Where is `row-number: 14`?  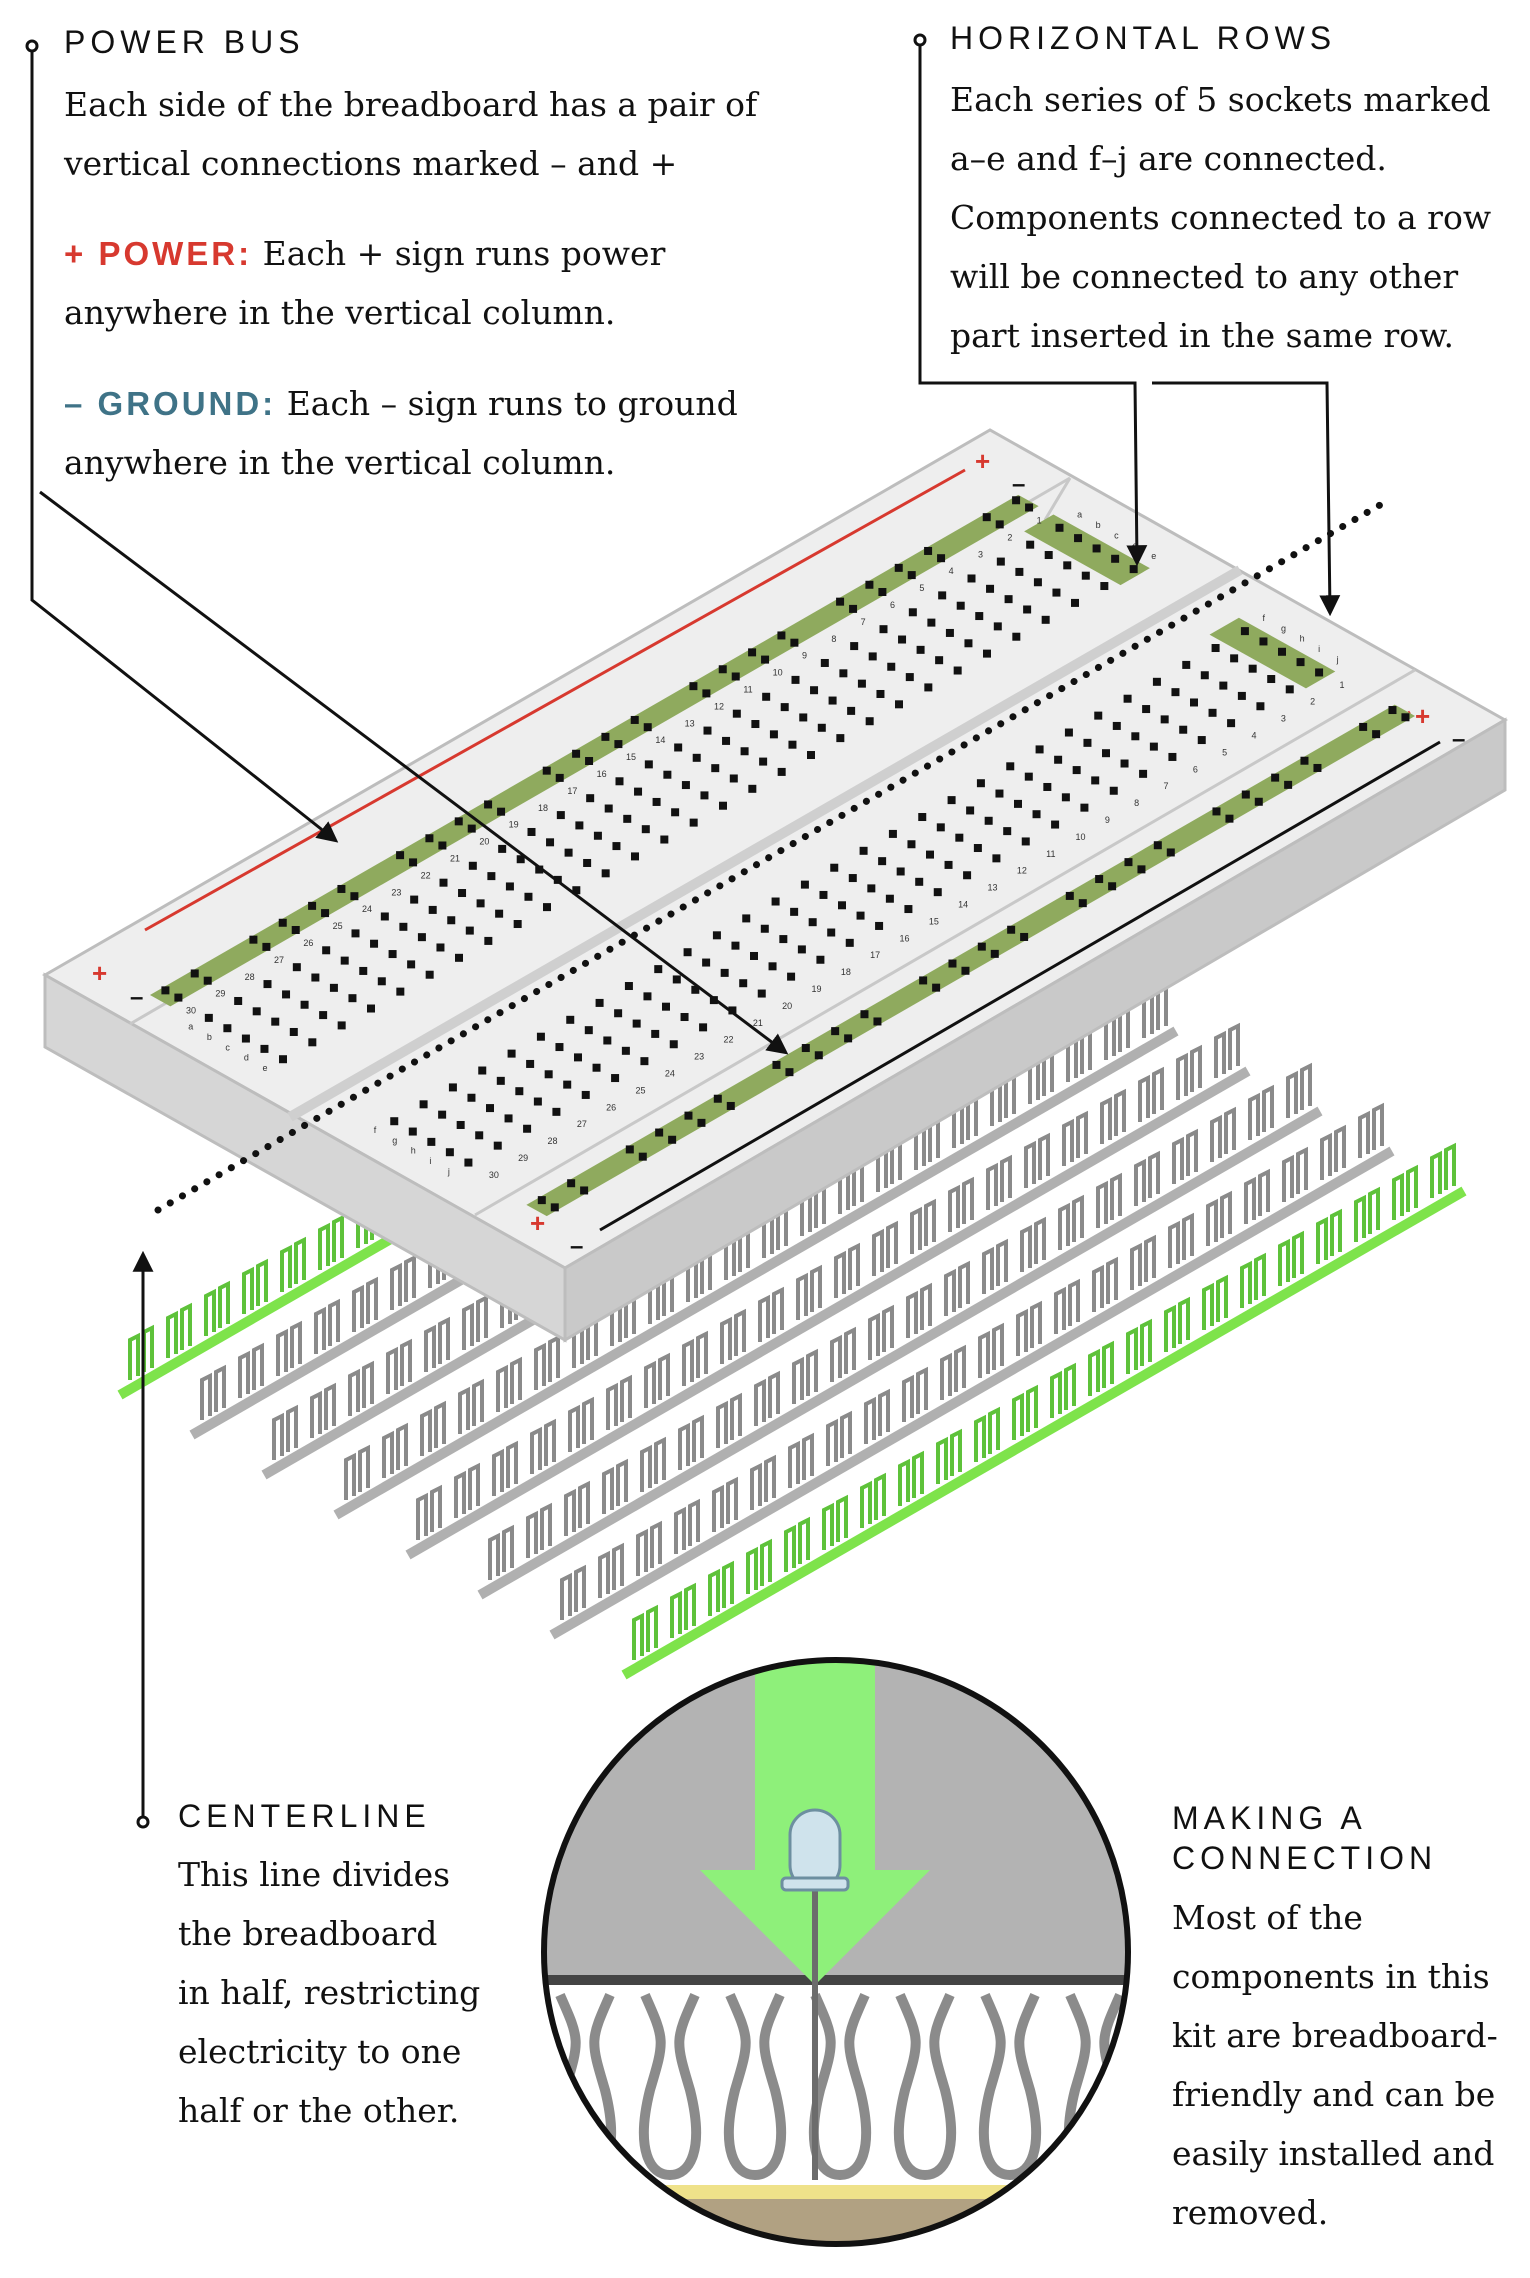 row-number: 14 is located at coordinates (963, 905).